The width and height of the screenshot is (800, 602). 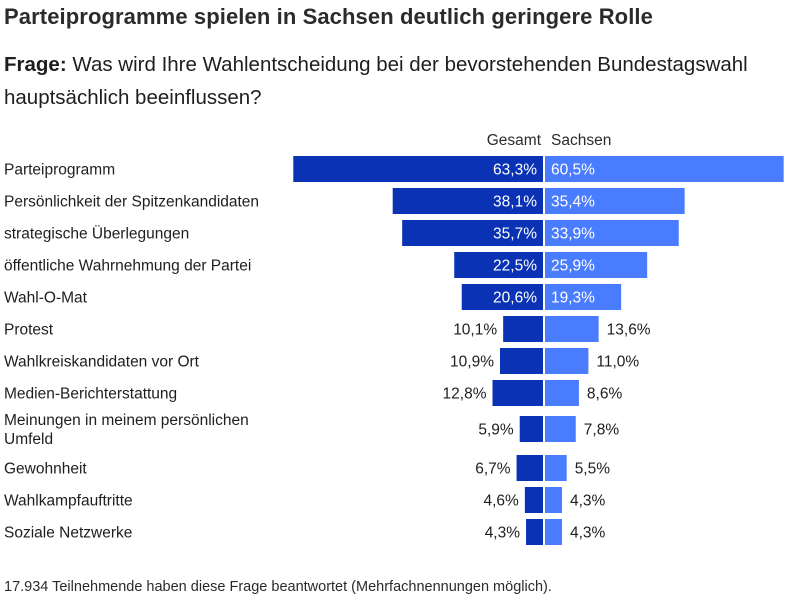 I want to click on category-label: Meinungen in meinem persönlichen Umfeld, so click(x=126, y=430).